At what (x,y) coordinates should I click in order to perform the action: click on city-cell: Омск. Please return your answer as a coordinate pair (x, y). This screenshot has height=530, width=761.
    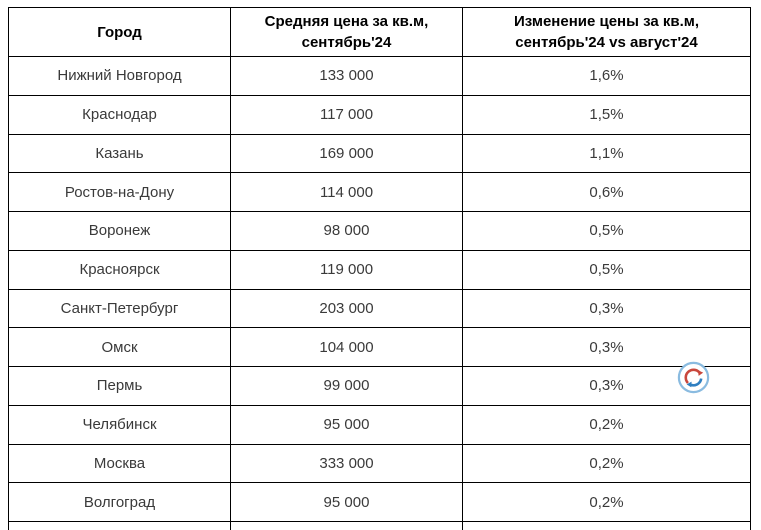
    Looking at the image, I should click on (120, 347).